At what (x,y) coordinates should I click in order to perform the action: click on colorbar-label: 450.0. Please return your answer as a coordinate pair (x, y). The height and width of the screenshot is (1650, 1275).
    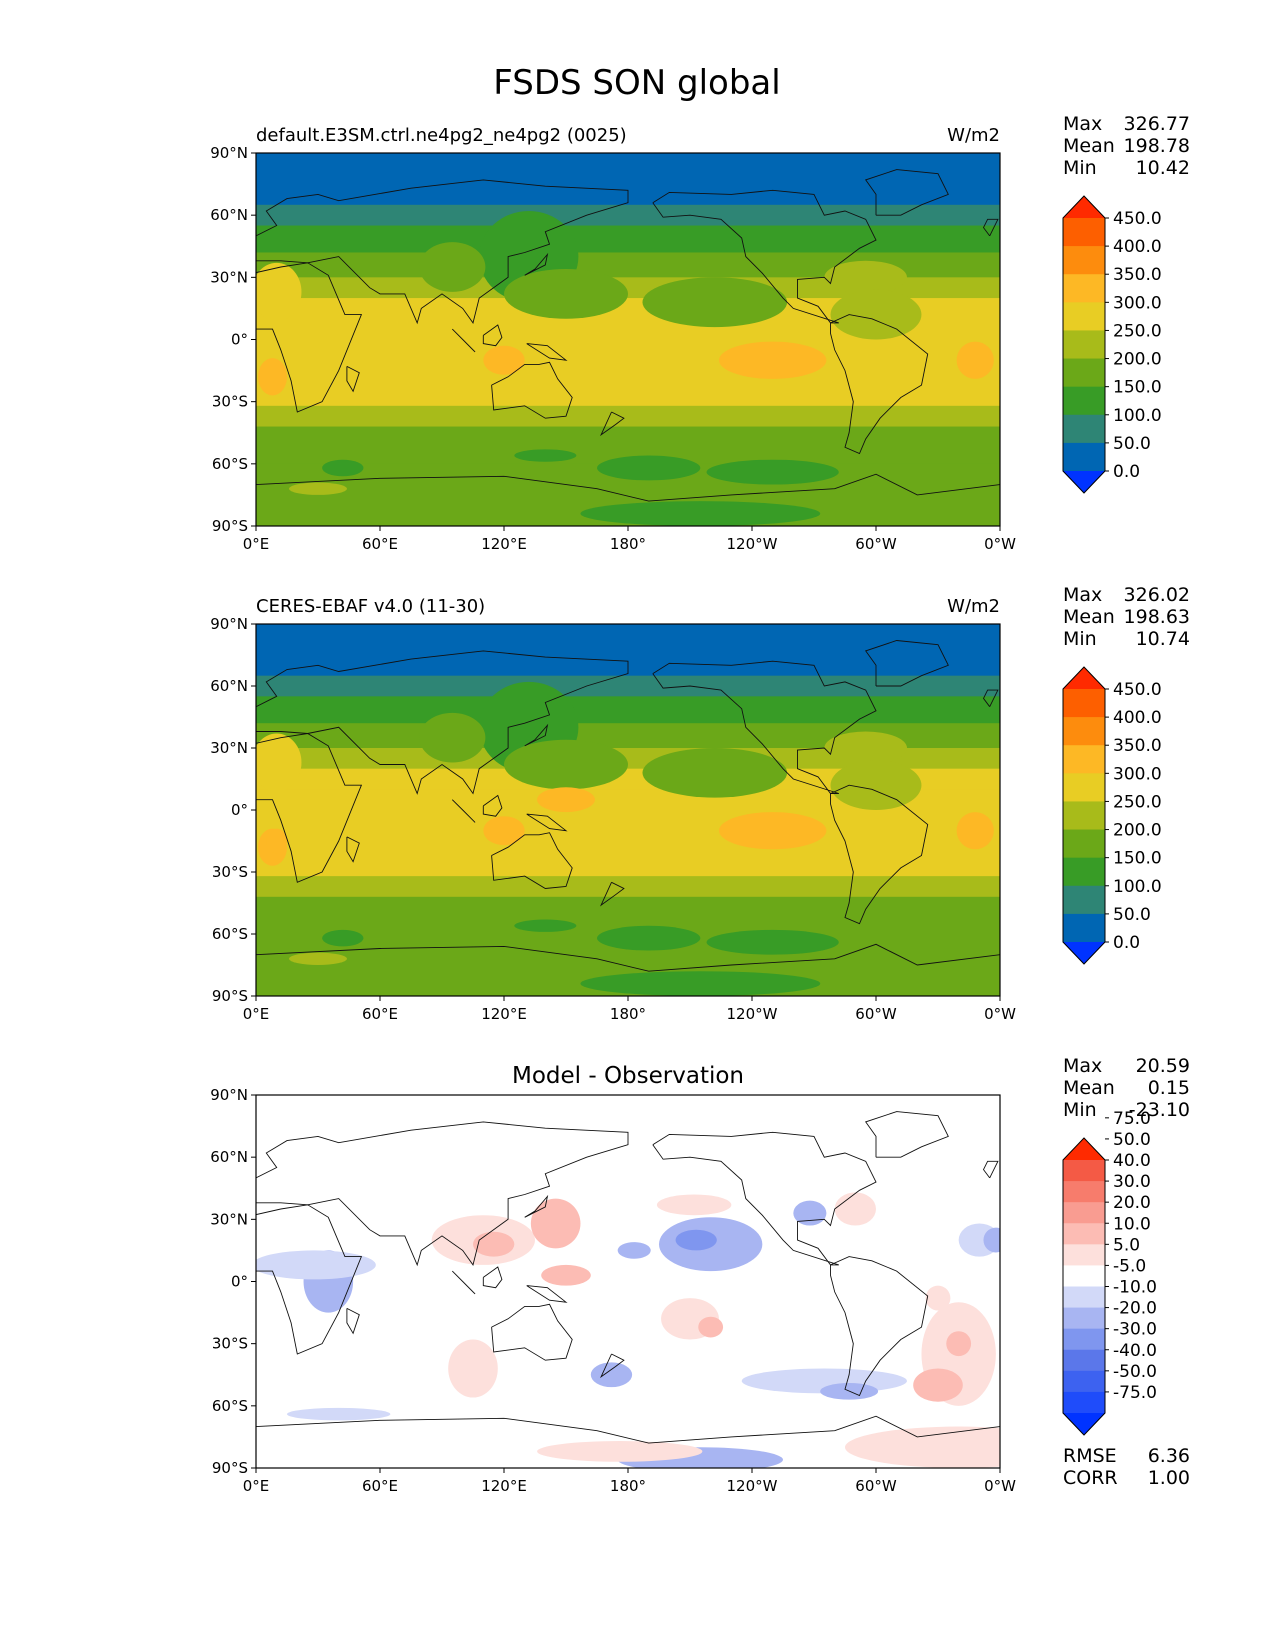
    Looking at the image, I should click on (1137, 219).